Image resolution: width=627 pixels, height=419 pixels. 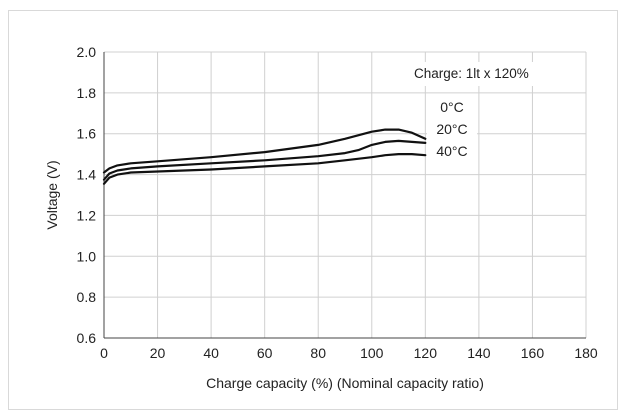 I want to click on annotation-background, so click(x=494, y=74).